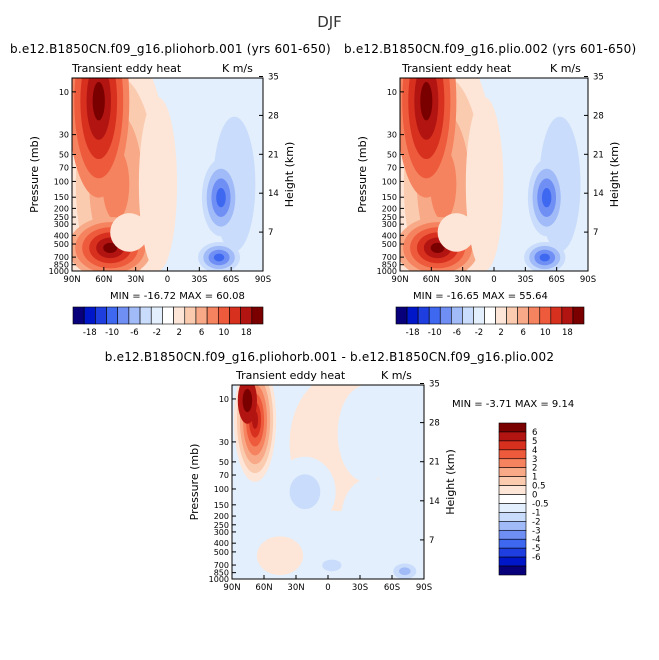 This screenshot has height=660, width=659. Describe the element at coordinates (457, 68) in the screenshot. I see `panel2-left-label: Transient eddy heat` at that location.